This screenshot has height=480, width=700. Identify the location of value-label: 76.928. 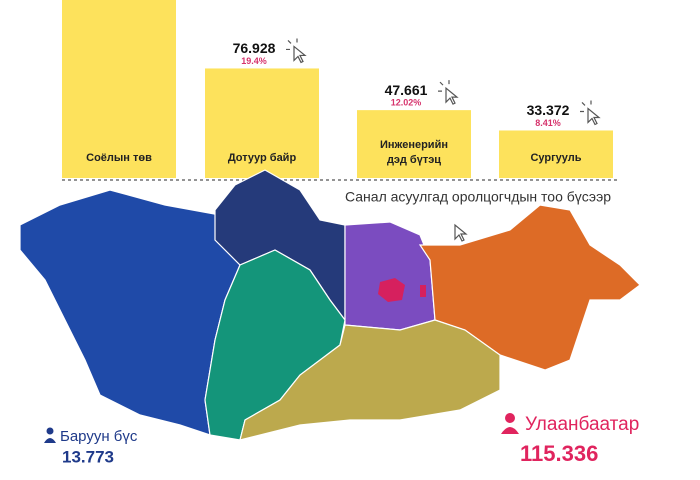
(254, 48).